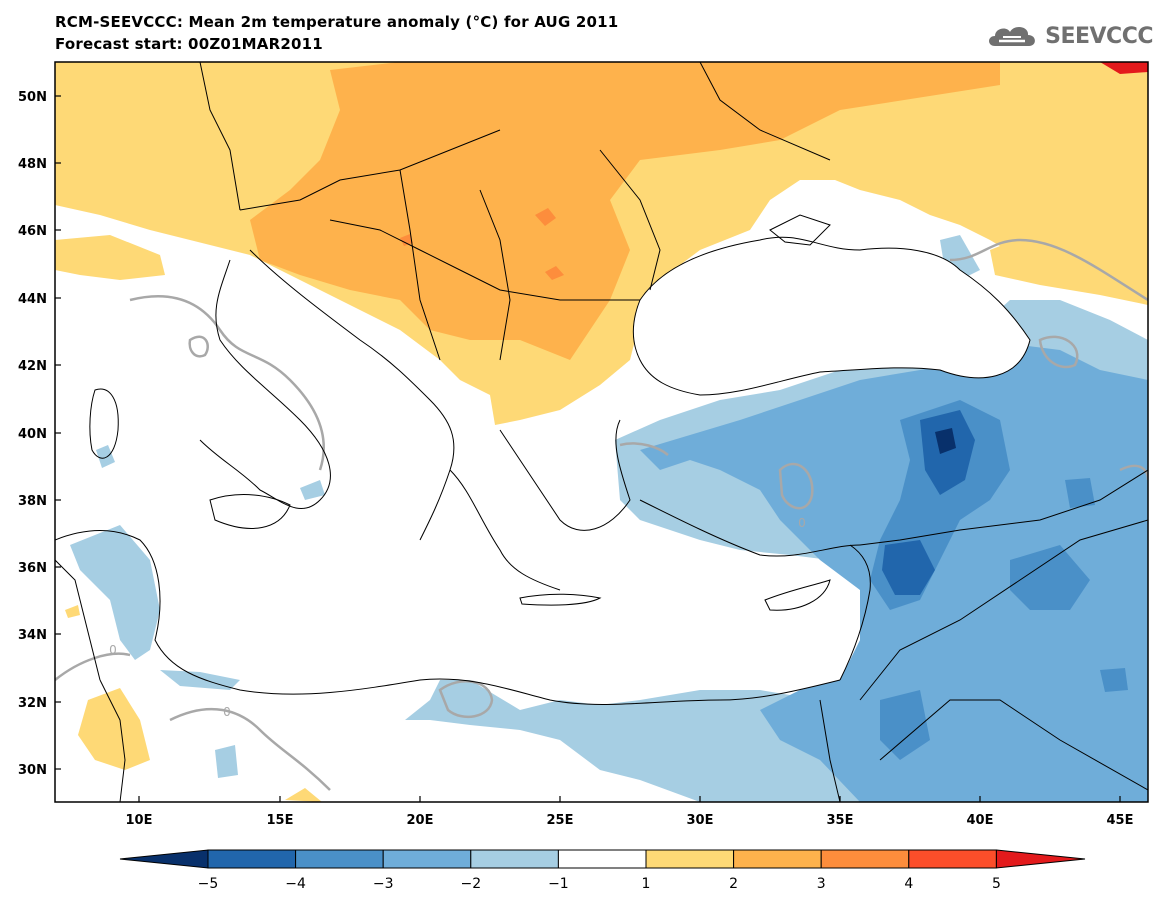 This screenshot has width=1165, height=907. What do you see at coordinates (420, 820) in the screenshot?
I see `lon-label-20e: 20E` at bounding box center [420, 820].